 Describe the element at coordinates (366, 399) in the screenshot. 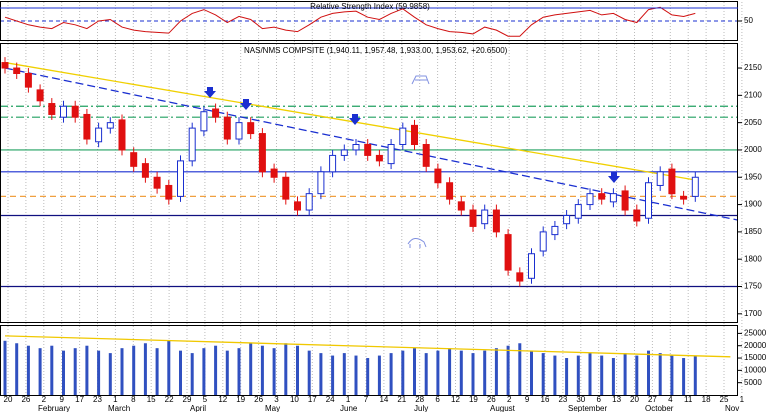

I see `x-tick-label: 7` at that location.